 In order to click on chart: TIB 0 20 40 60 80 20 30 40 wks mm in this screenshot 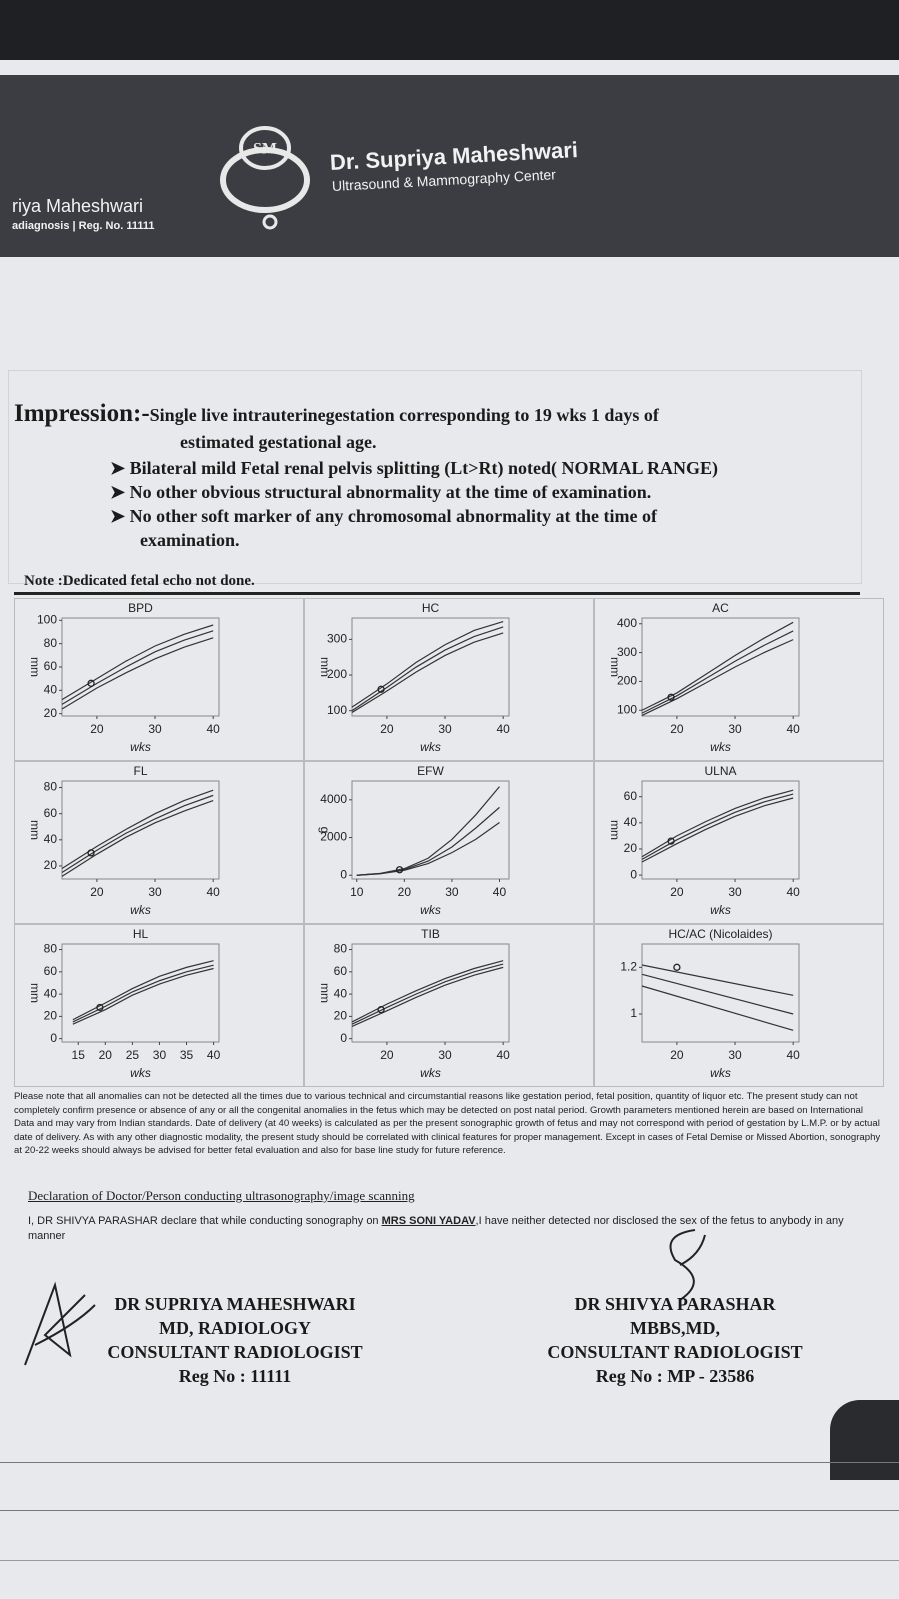, I will do `click(449, 1005)`.